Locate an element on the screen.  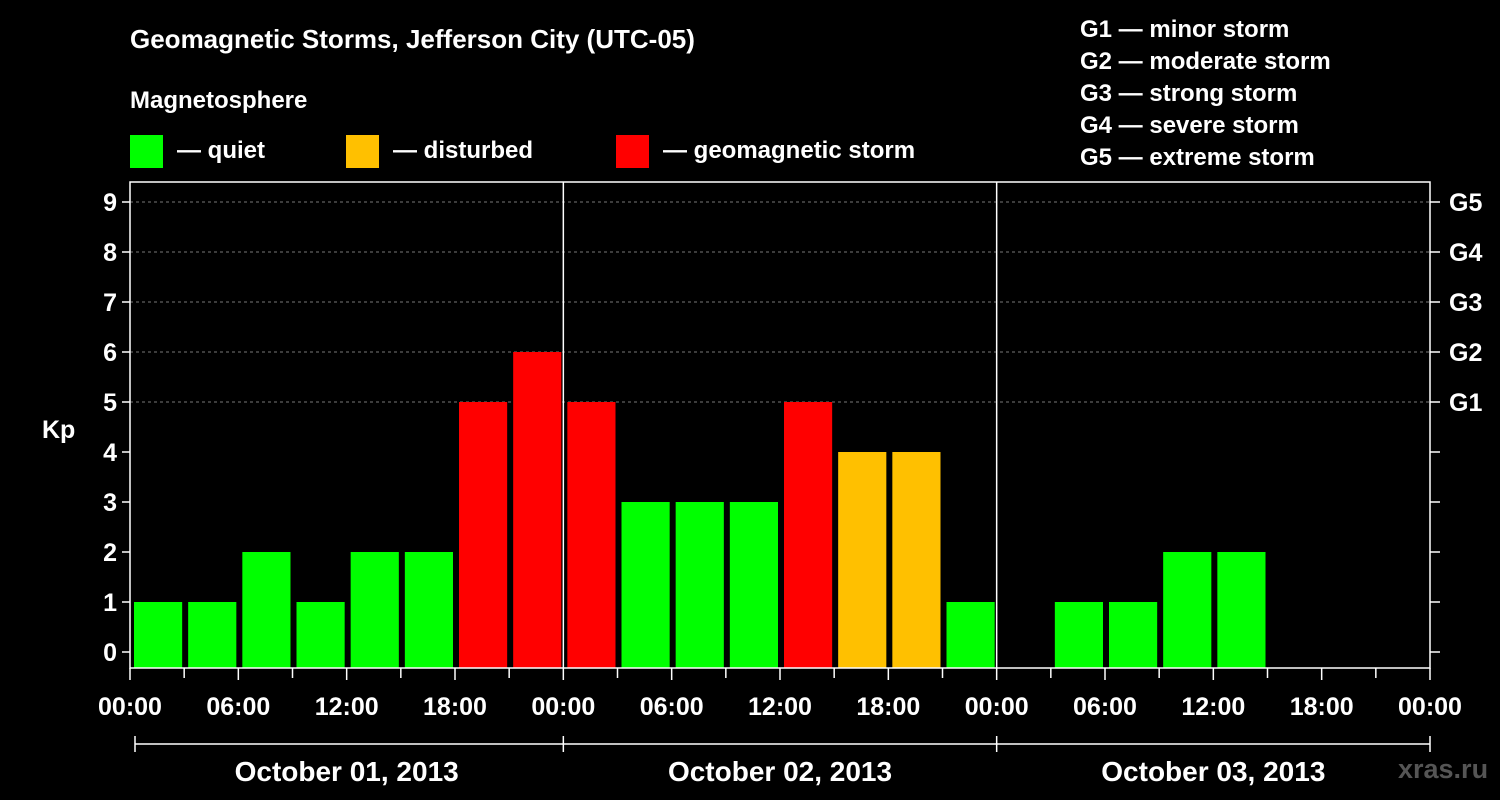
legend-storm-label: — geomagnetic storm is located at coordinates (789, 150).